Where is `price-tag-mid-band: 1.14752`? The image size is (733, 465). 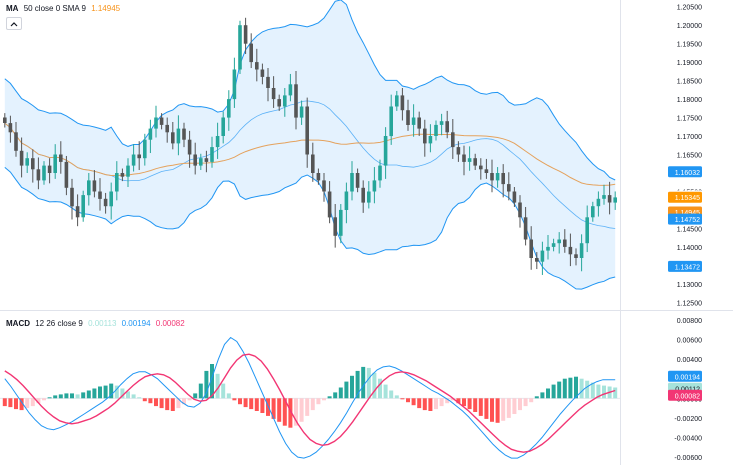 price-tag-mid-band: 1.14752 is located at coordinates (685, 219).